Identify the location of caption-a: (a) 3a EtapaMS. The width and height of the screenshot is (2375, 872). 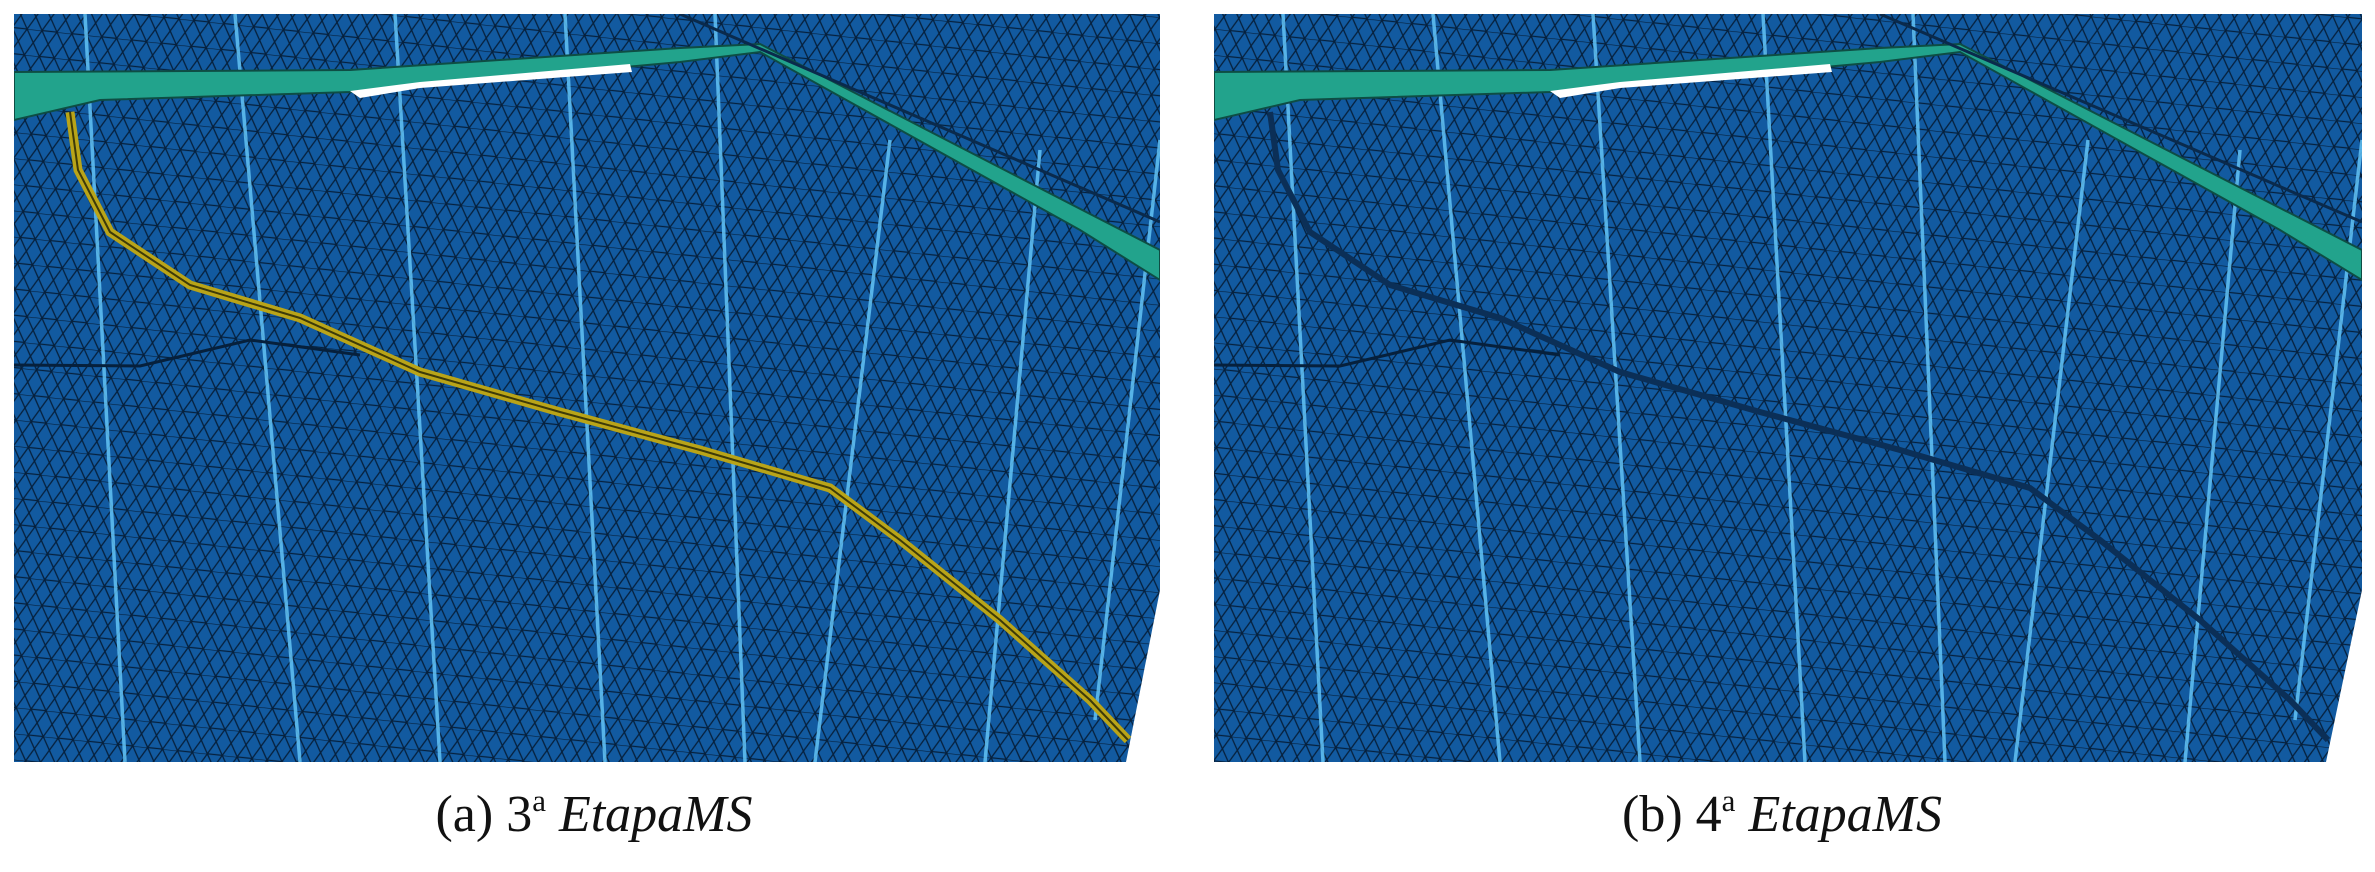
(594, 813).